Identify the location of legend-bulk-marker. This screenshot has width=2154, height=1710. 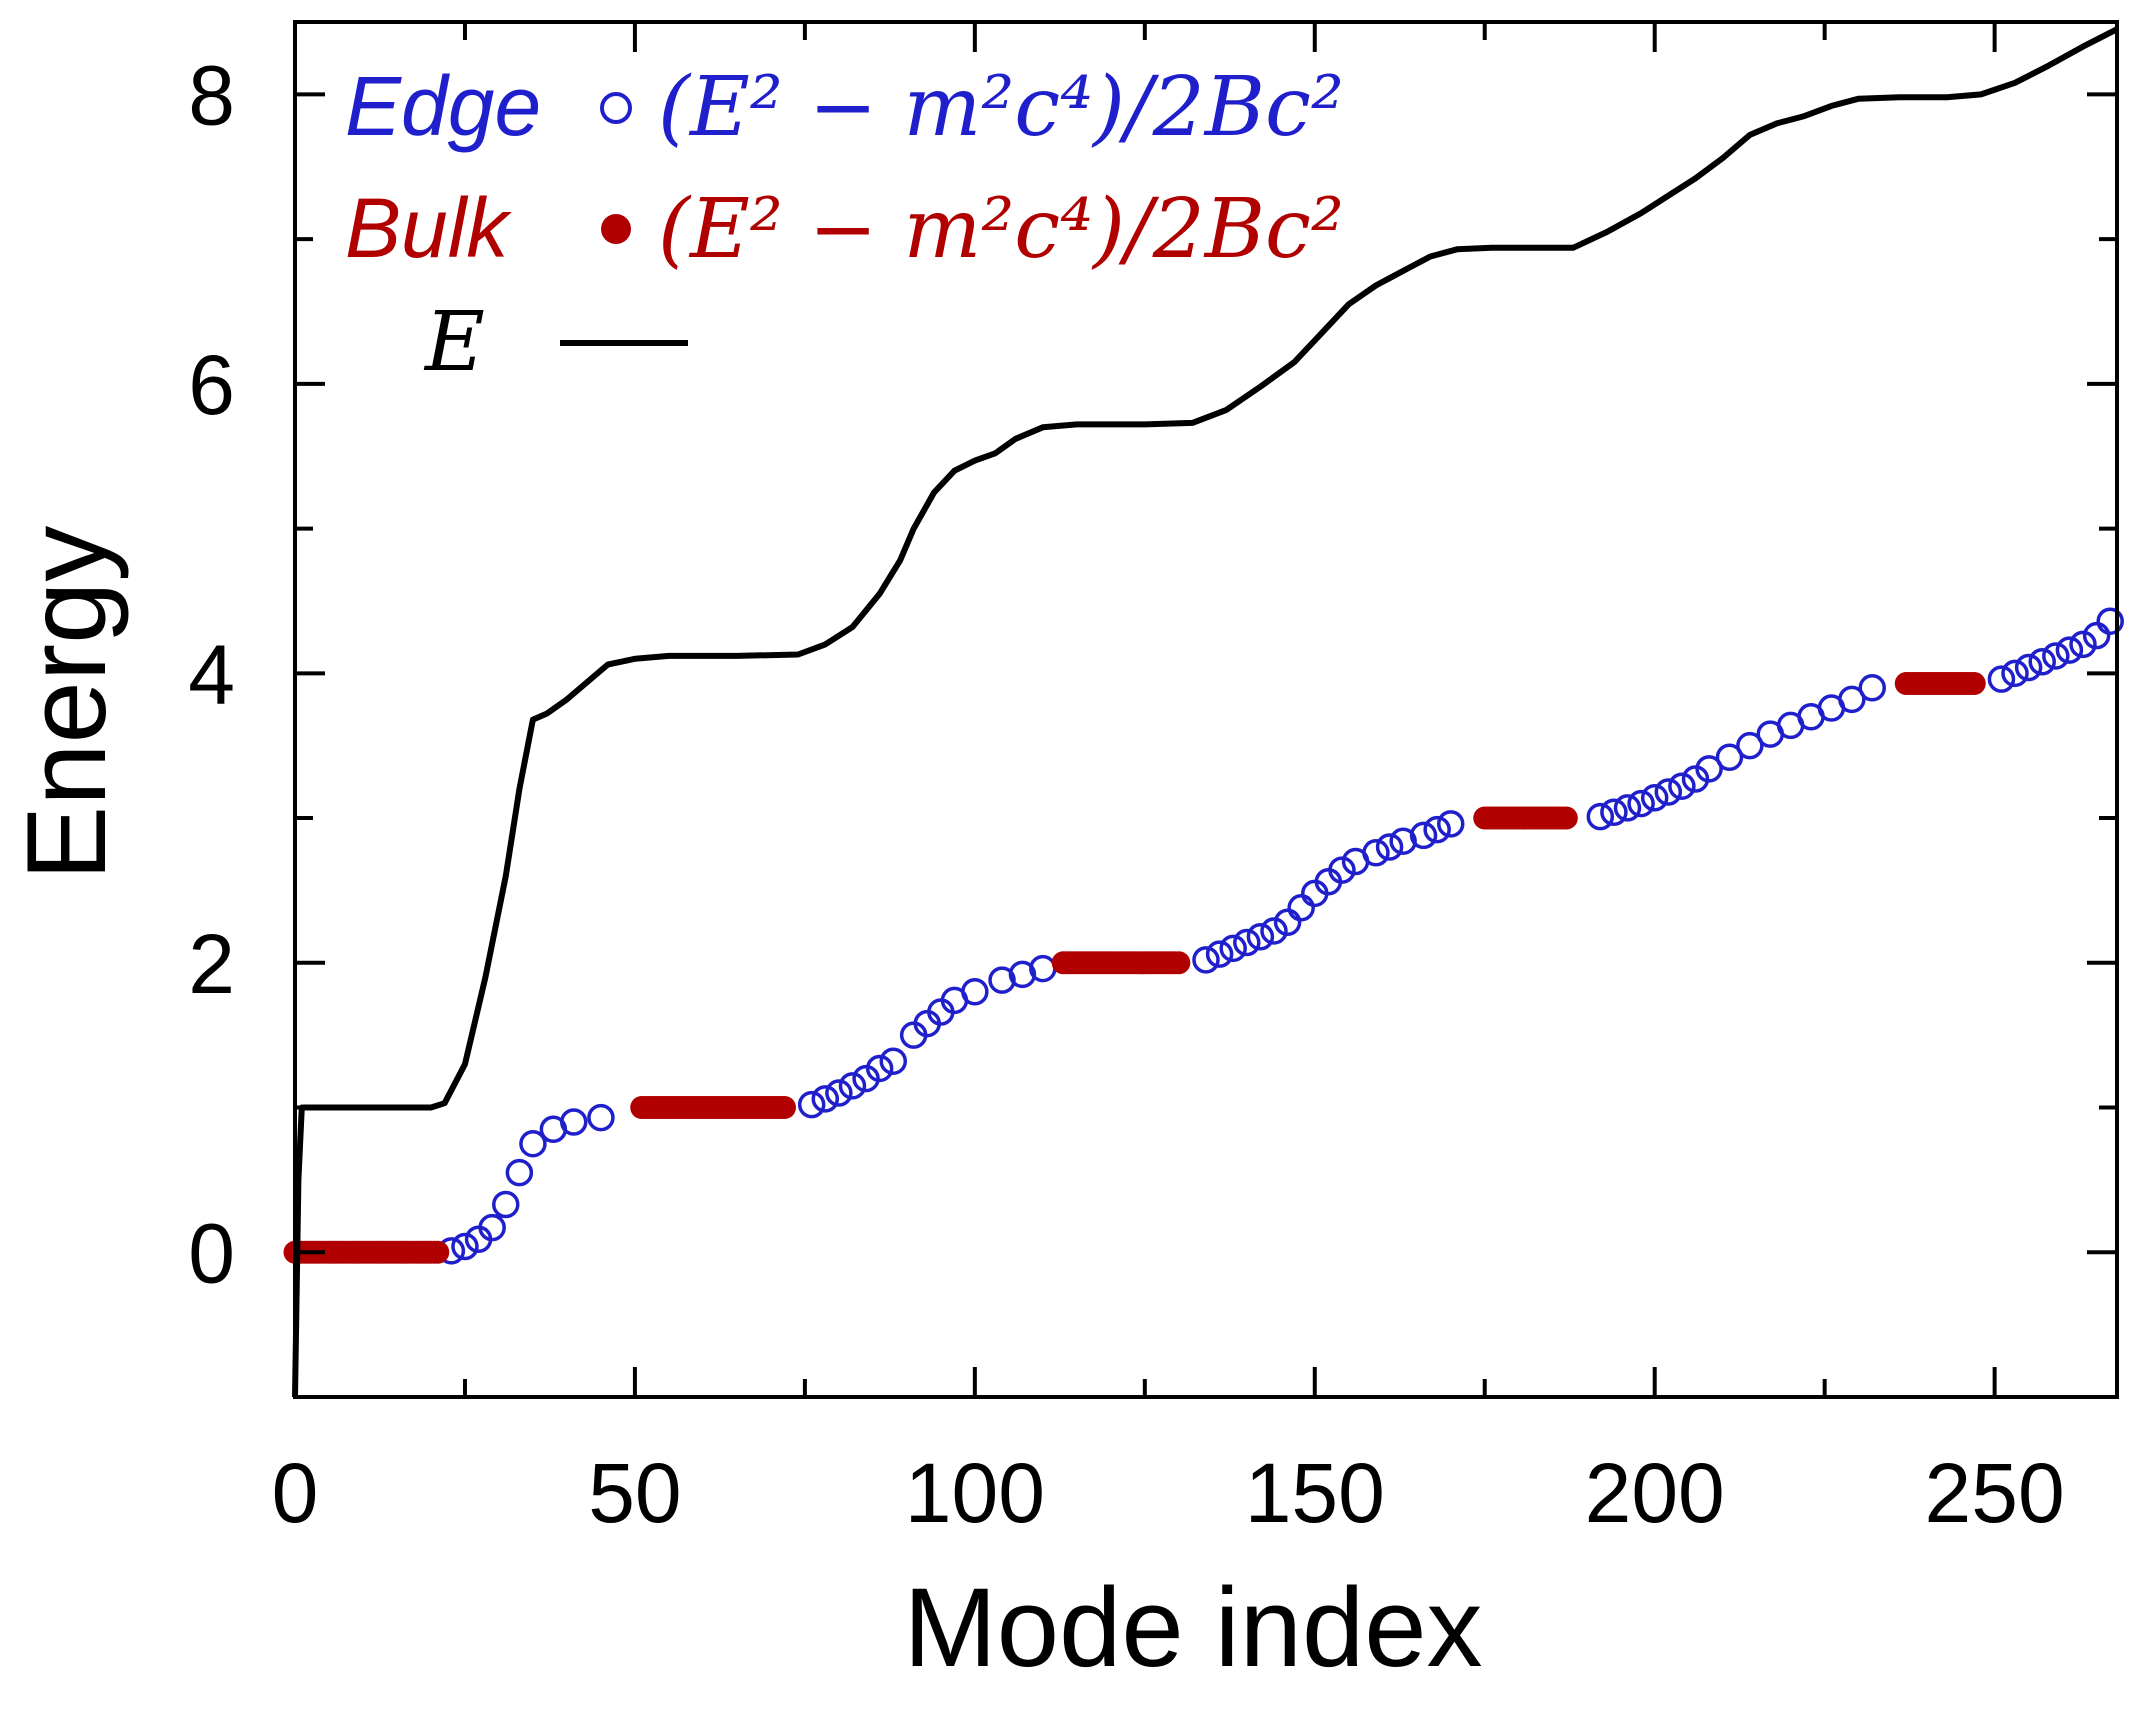
(616, 229).